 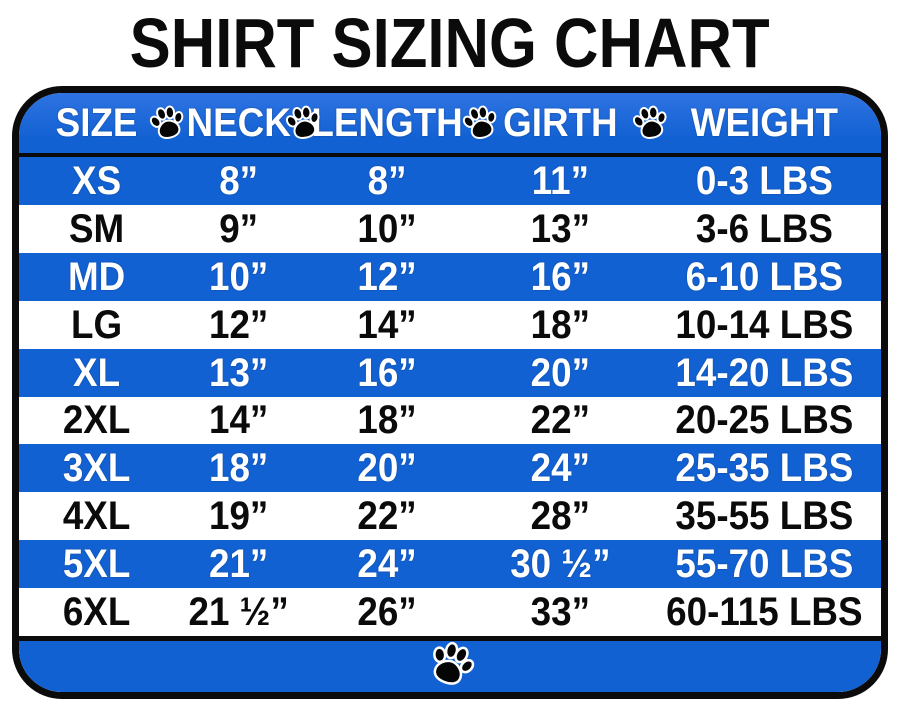 I want to click on cell-size: LG, so click(x=97, y=324).